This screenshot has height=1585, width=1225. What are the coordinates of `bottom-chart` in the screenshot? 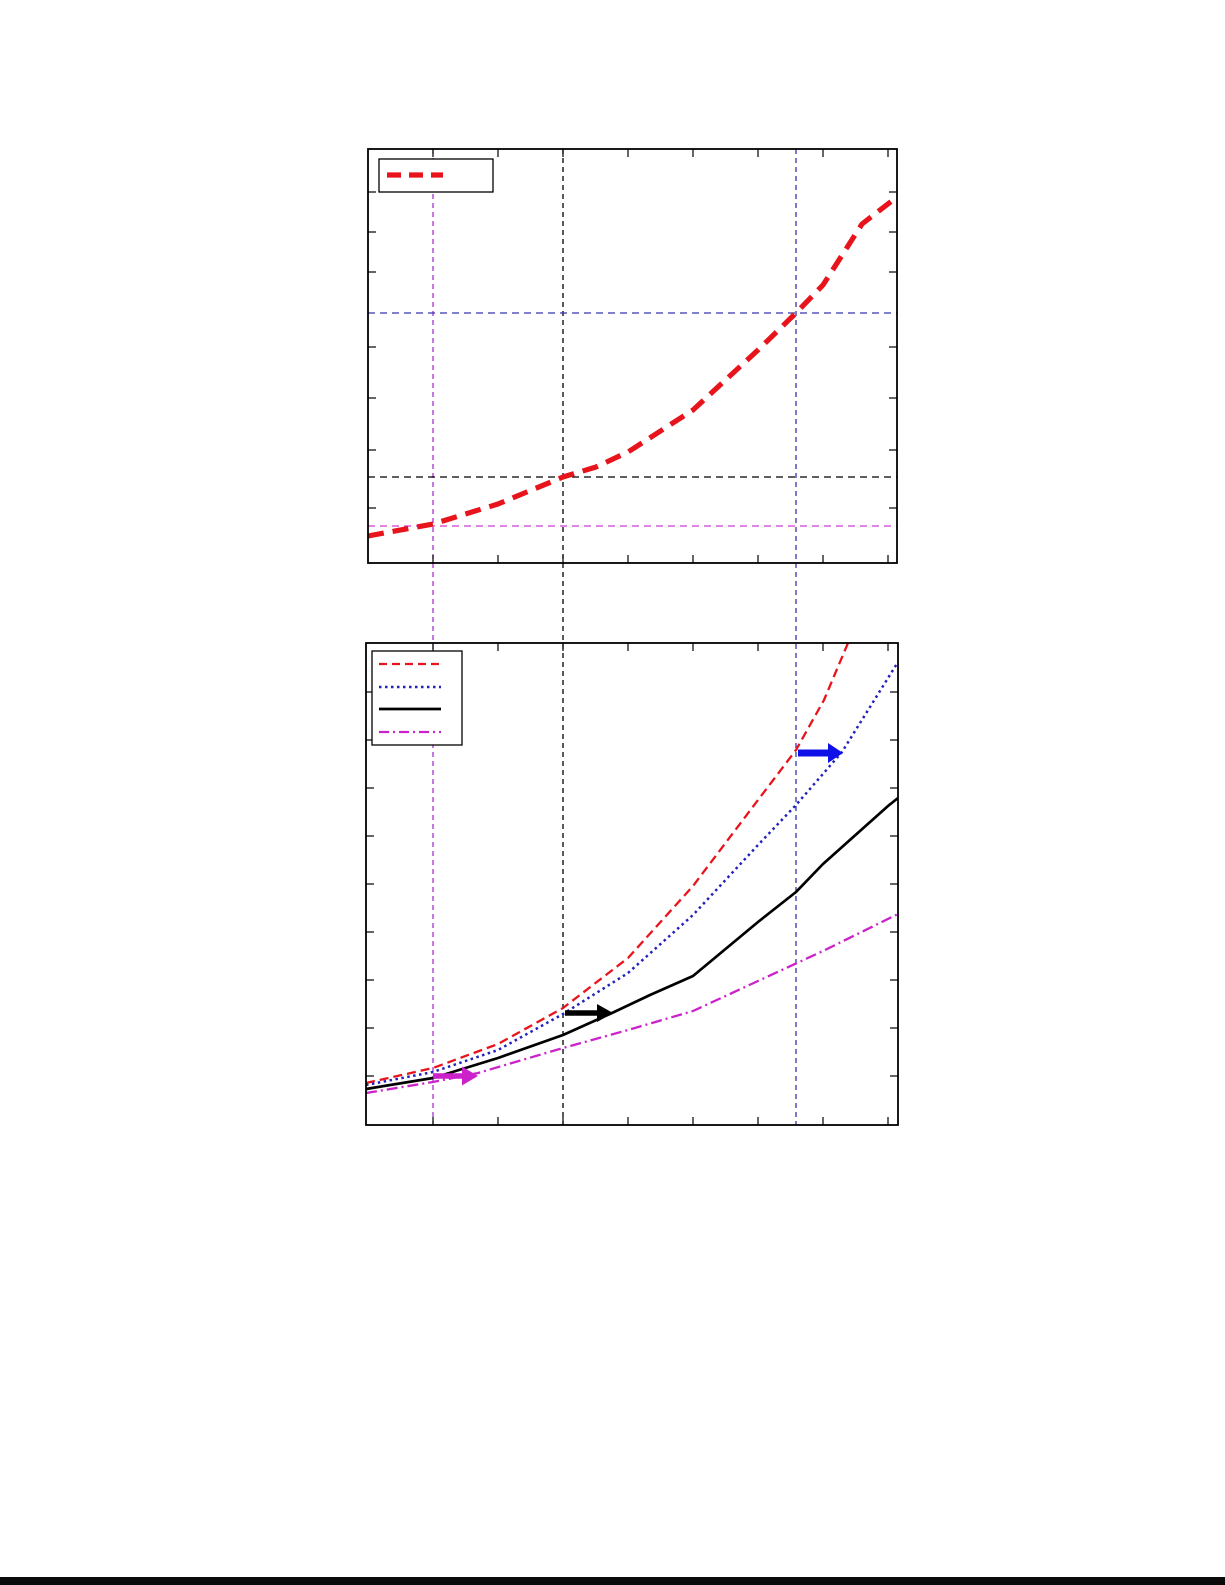 It's located at (632, 884).